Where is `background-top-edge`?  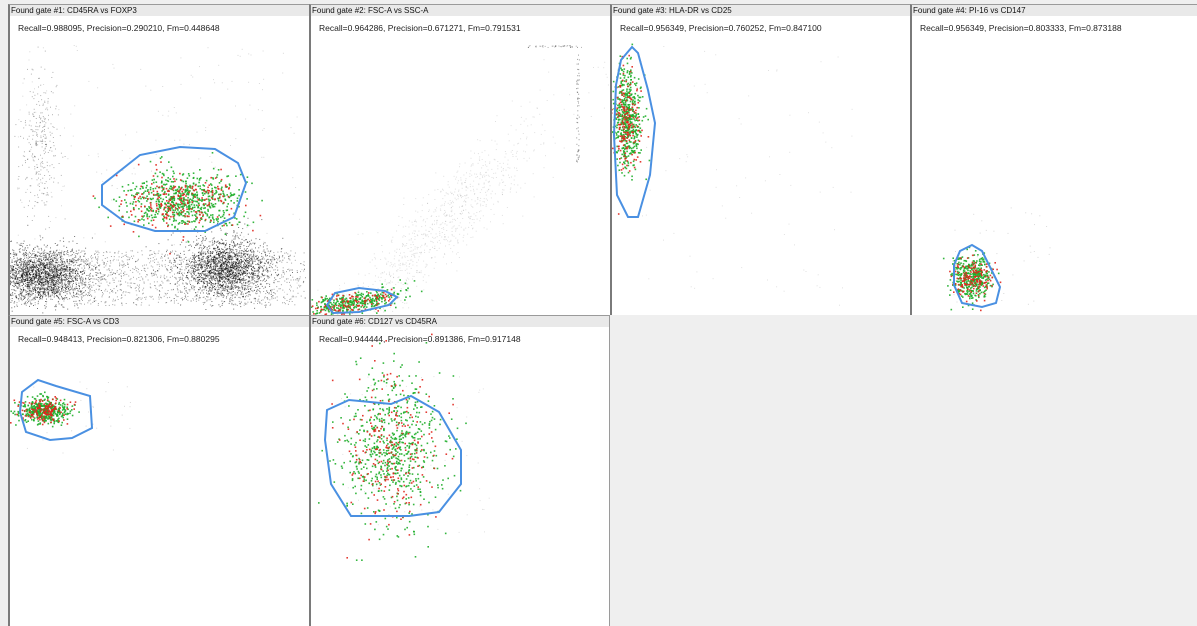
background-top-edge is located at coordinates (554, 46).